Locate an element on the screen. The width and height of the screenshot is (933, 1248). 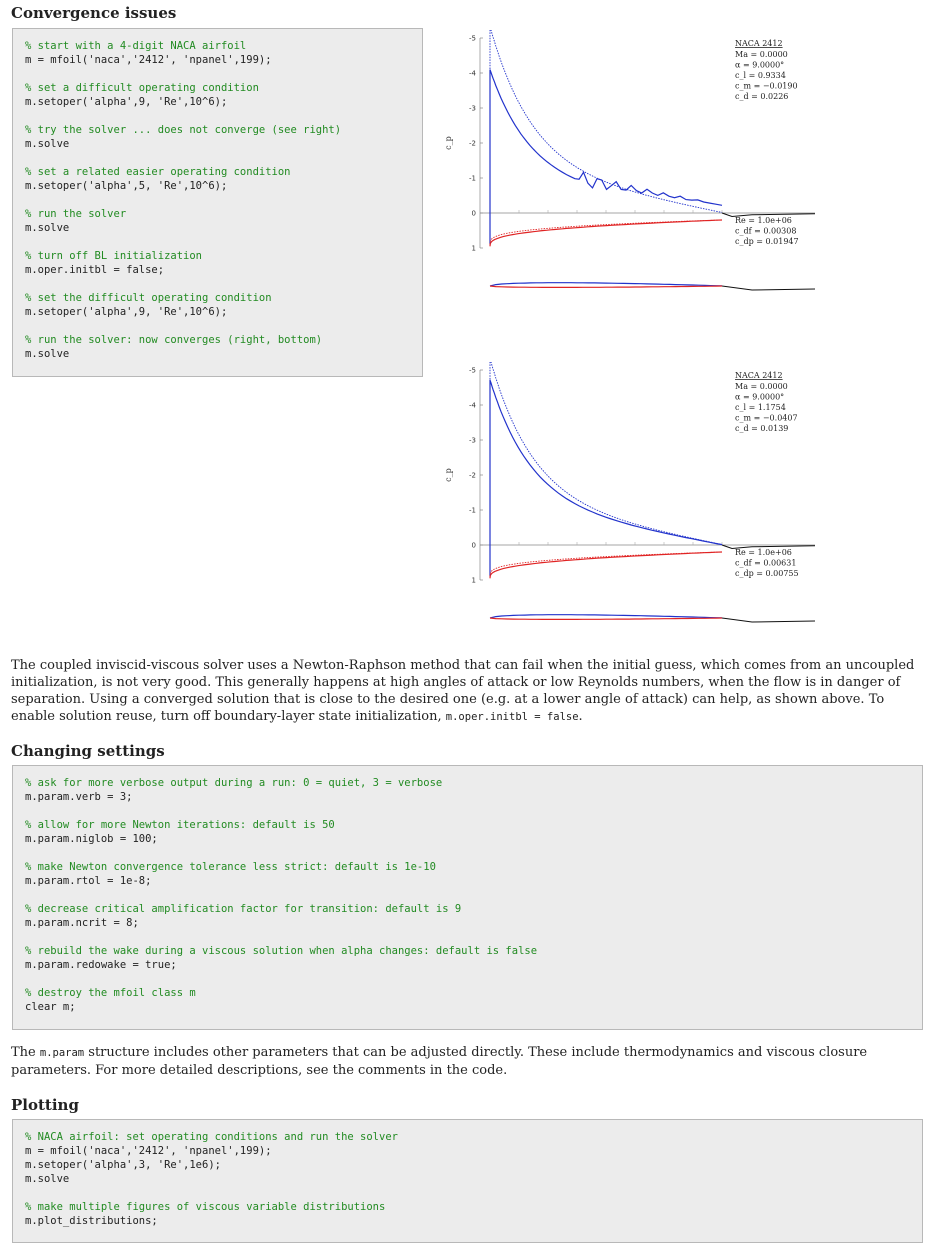
code-line: m.param.niglob = 100; is located at coordinates (91, 839).